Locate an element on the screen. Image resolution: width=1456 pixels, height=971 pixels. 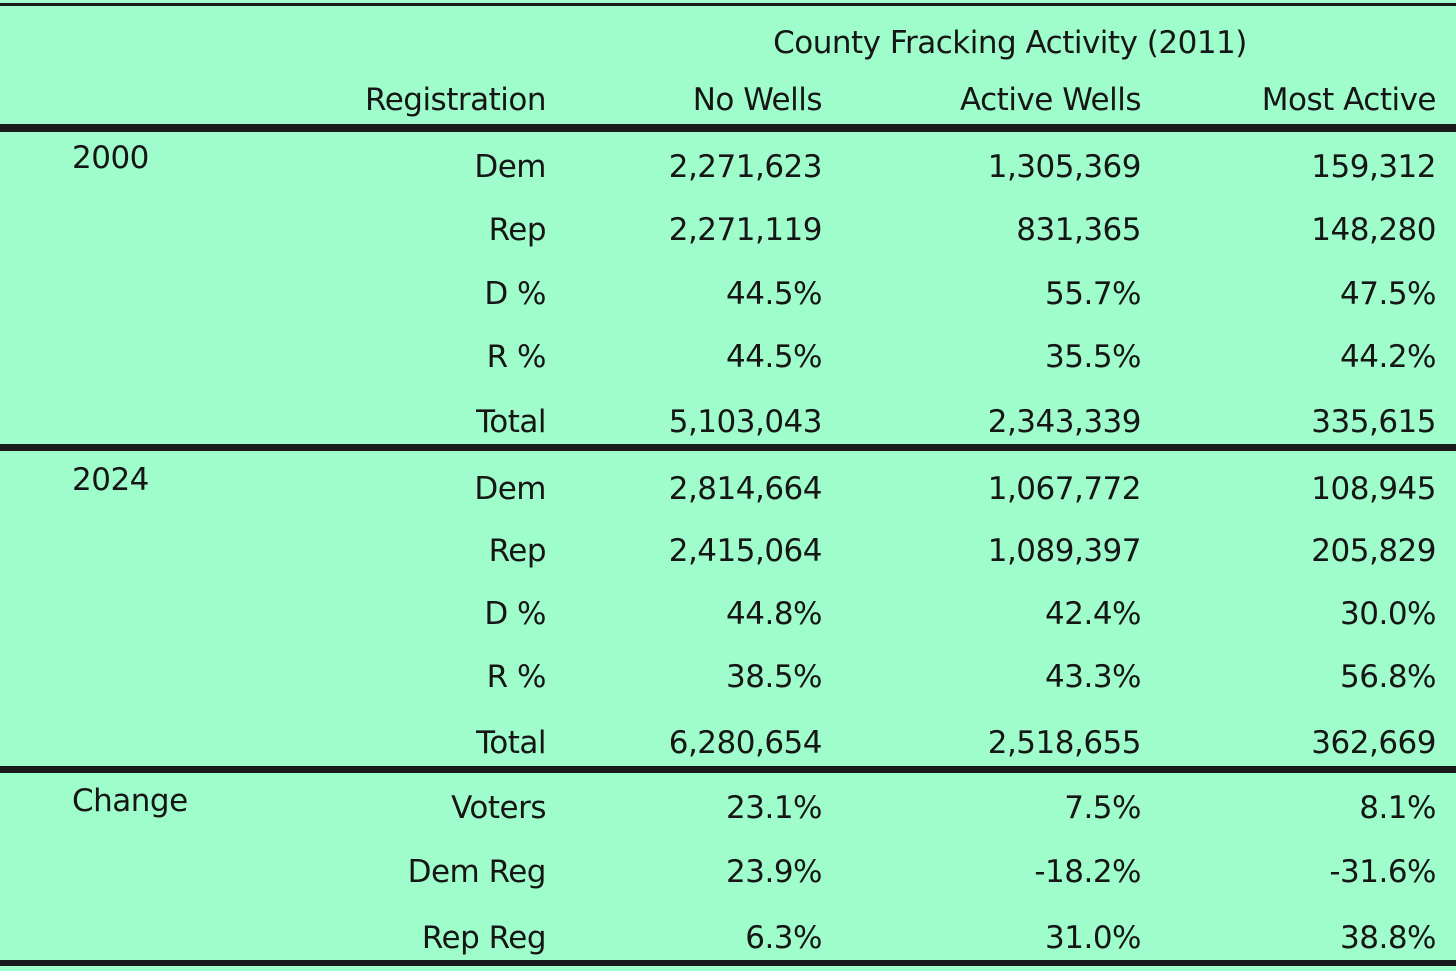
table-cell: 35.5% is located at coordinates (1093, 357).